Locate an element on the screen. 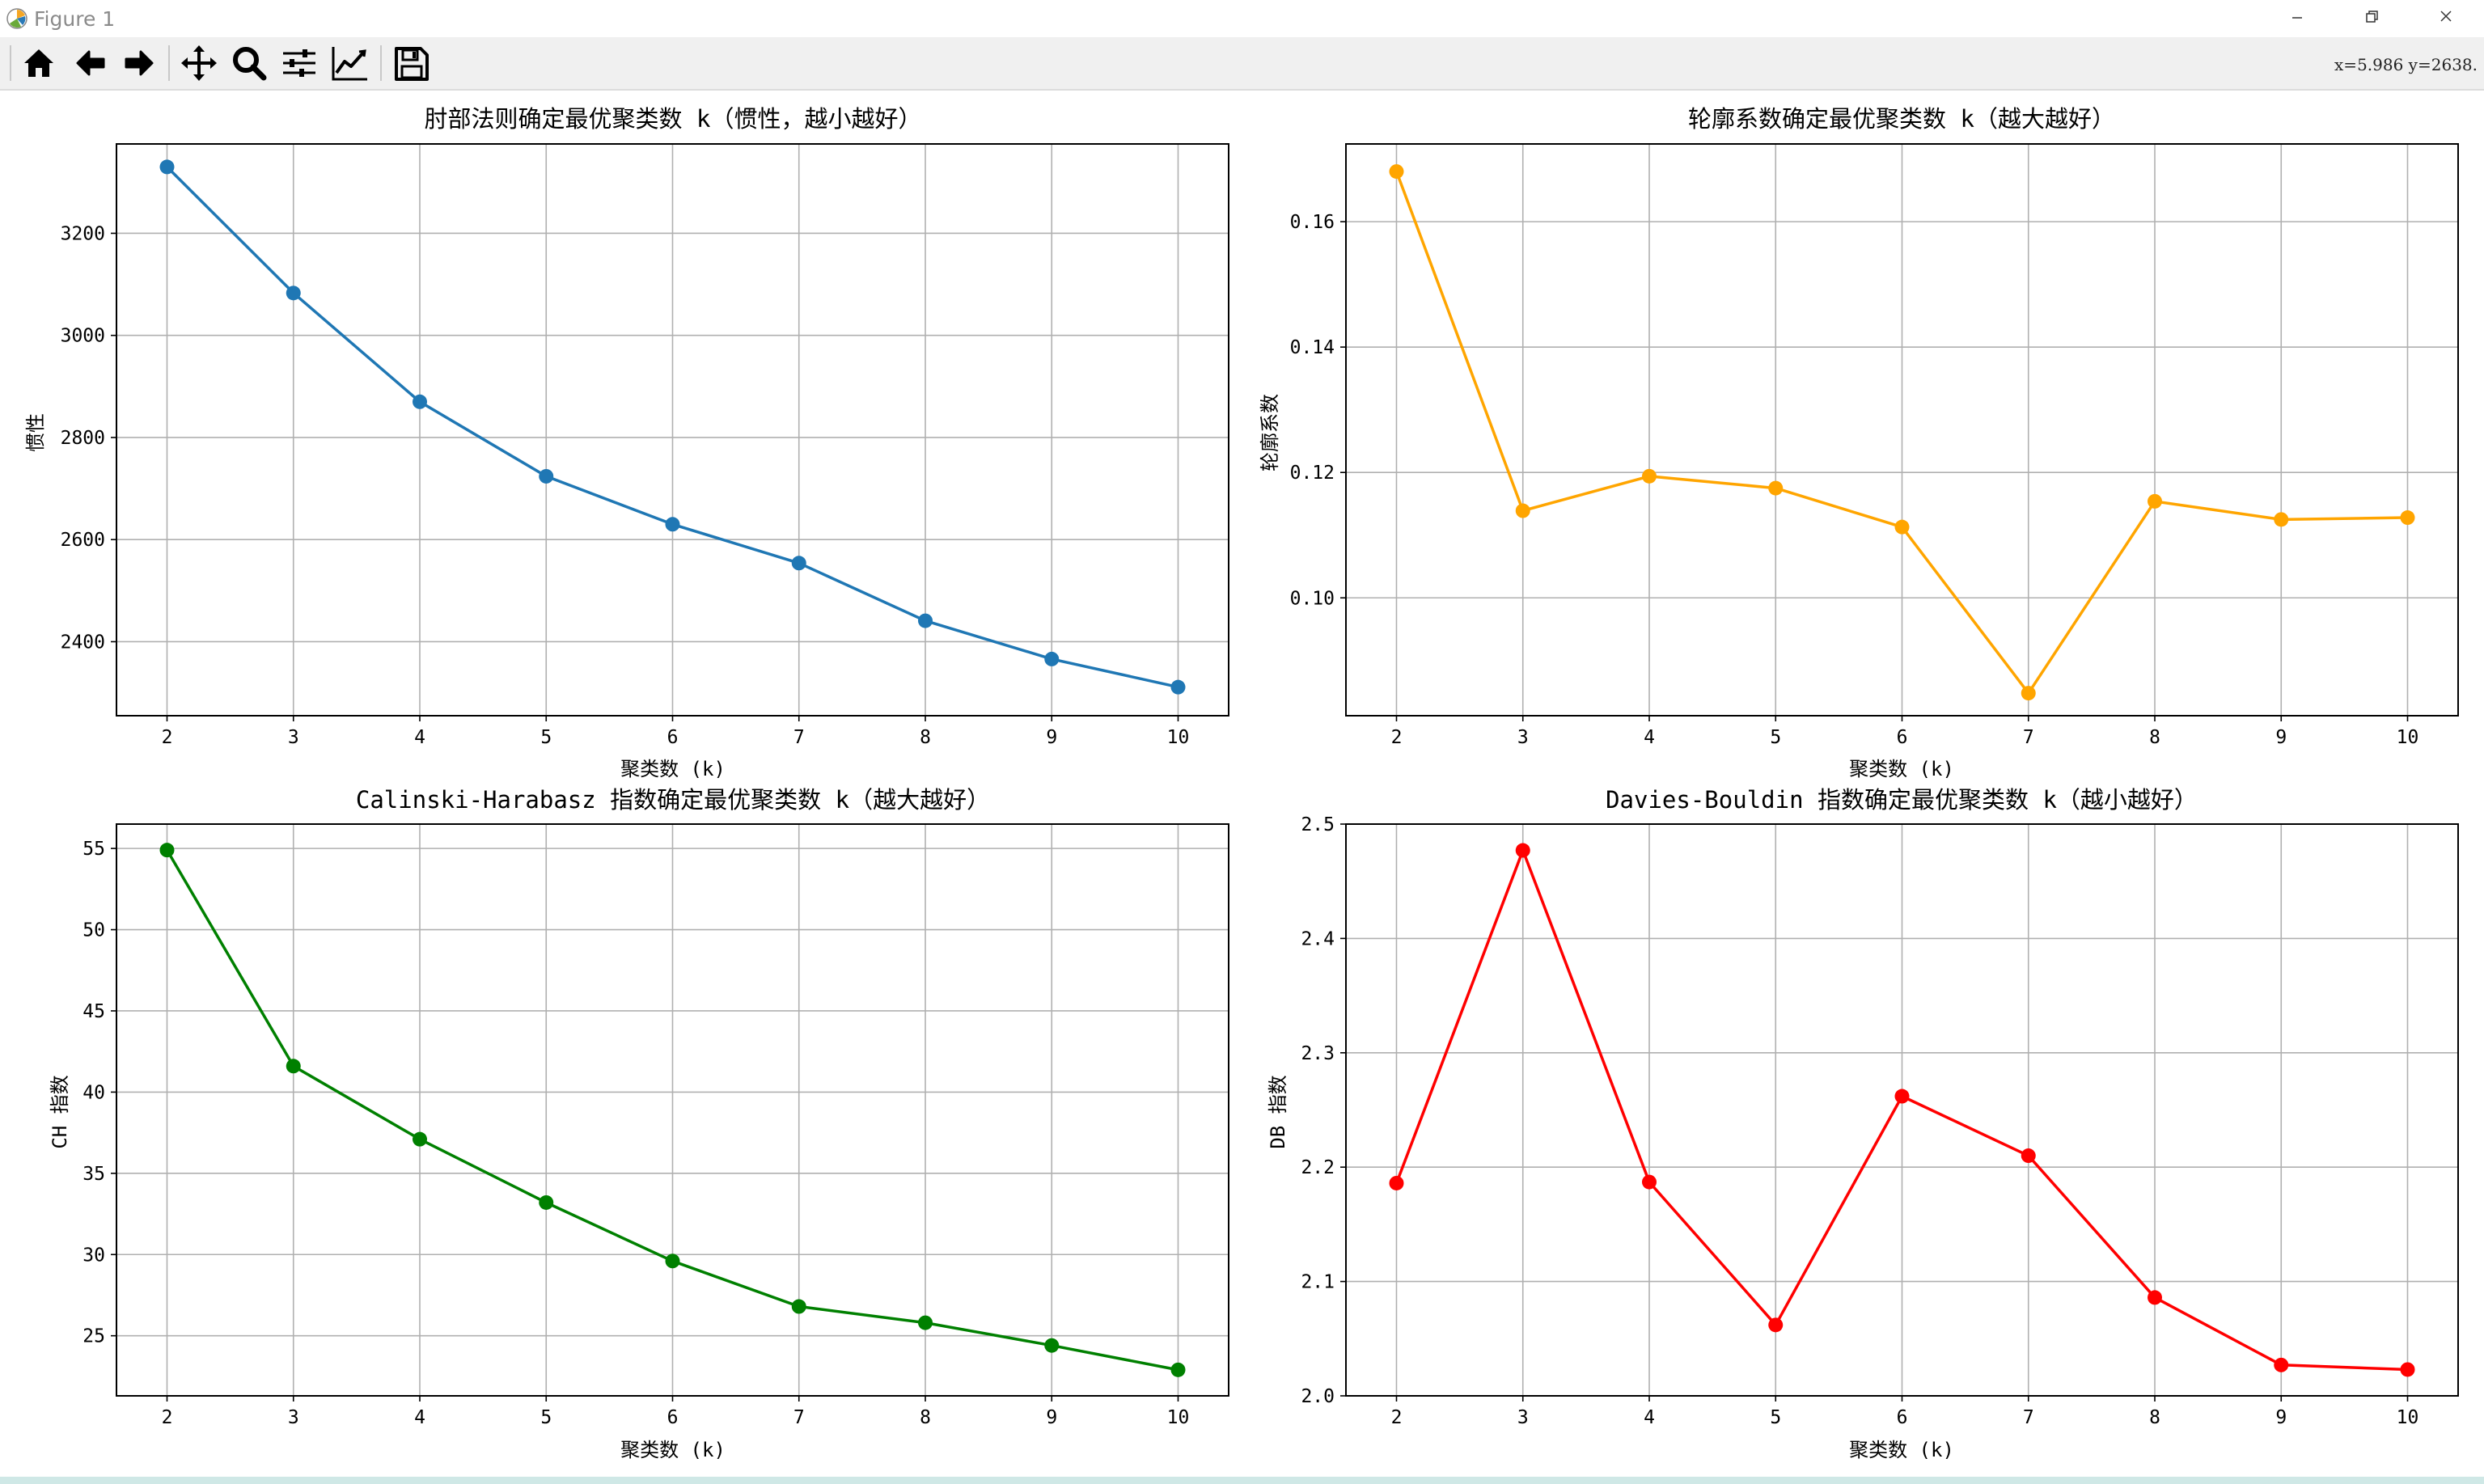 Image resolution: width=2484 pixels, height=1484 pixels. forward-button is located at coordinates (139, 63).